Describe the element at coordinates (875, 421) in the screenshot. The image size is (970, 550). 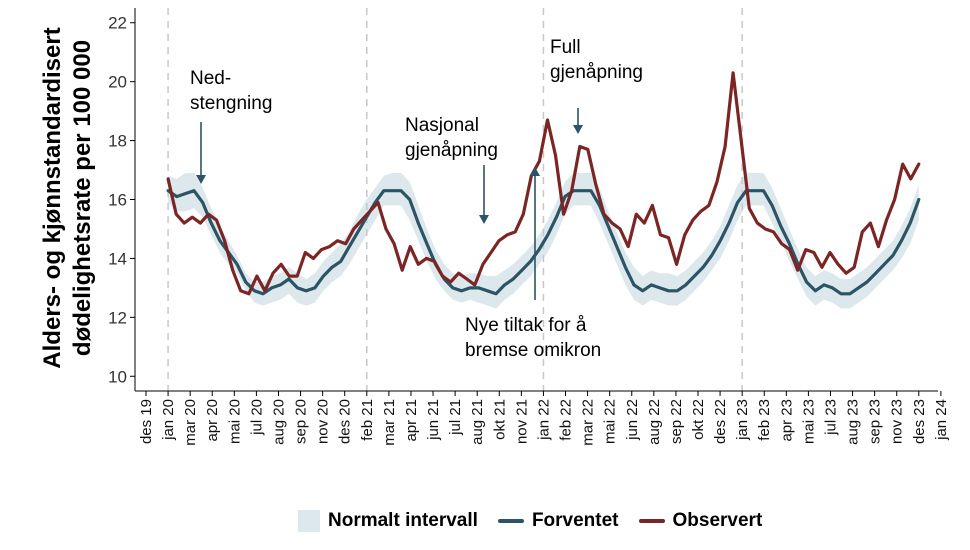
I see `x-tick-label: sep 23` at that location.